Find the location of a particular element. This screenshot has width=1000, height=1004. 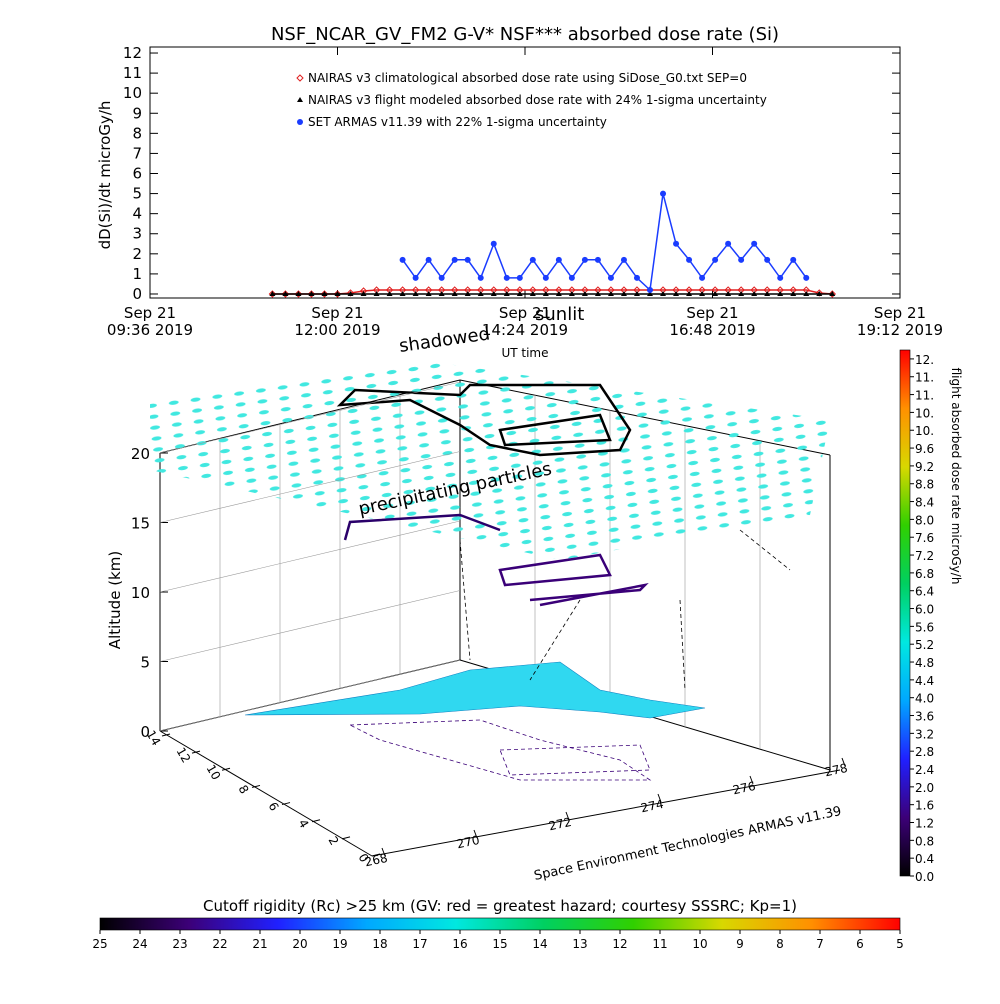

z-tick-label: 0 is located at coordinates (145, 732).